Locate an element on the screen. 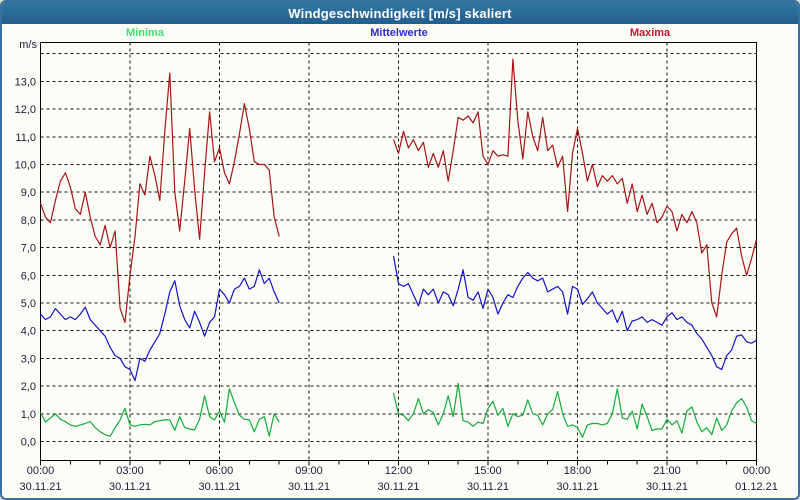 This screenshot has width=800, height=500. x-tick-time: 03:00 is located at coordinates (130, 471).